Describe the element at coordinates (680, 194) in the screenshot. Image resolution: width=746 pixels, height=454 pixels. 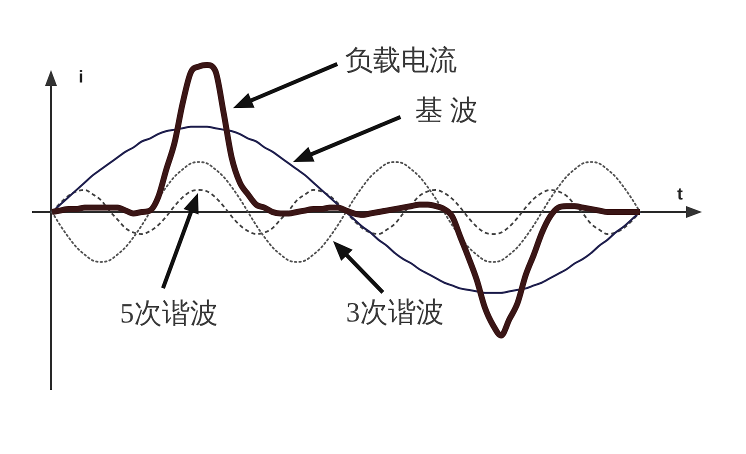
I see `x-axis-title: t` at that location.